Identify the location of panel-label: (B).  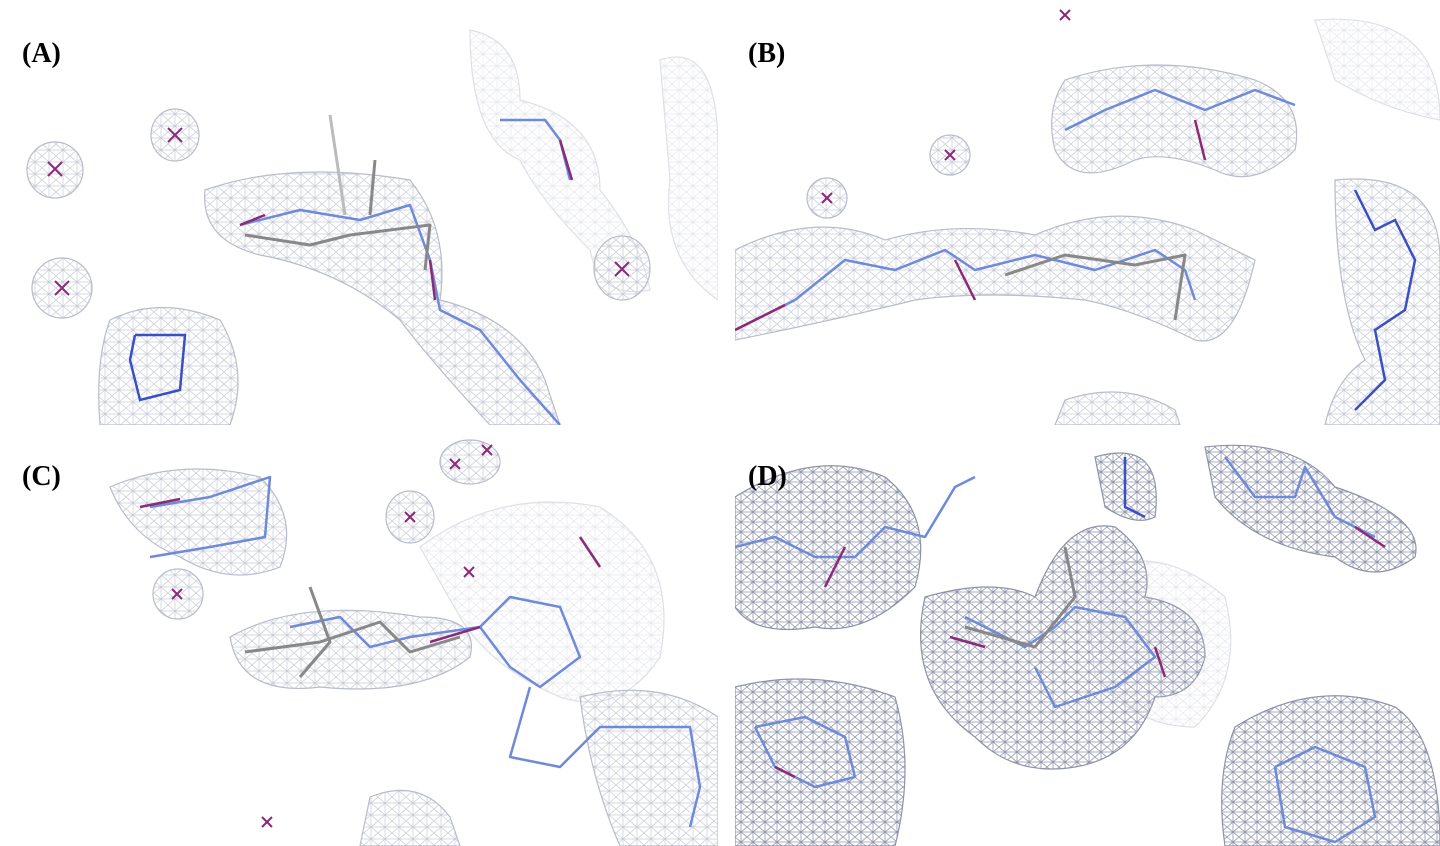
(767, 53).